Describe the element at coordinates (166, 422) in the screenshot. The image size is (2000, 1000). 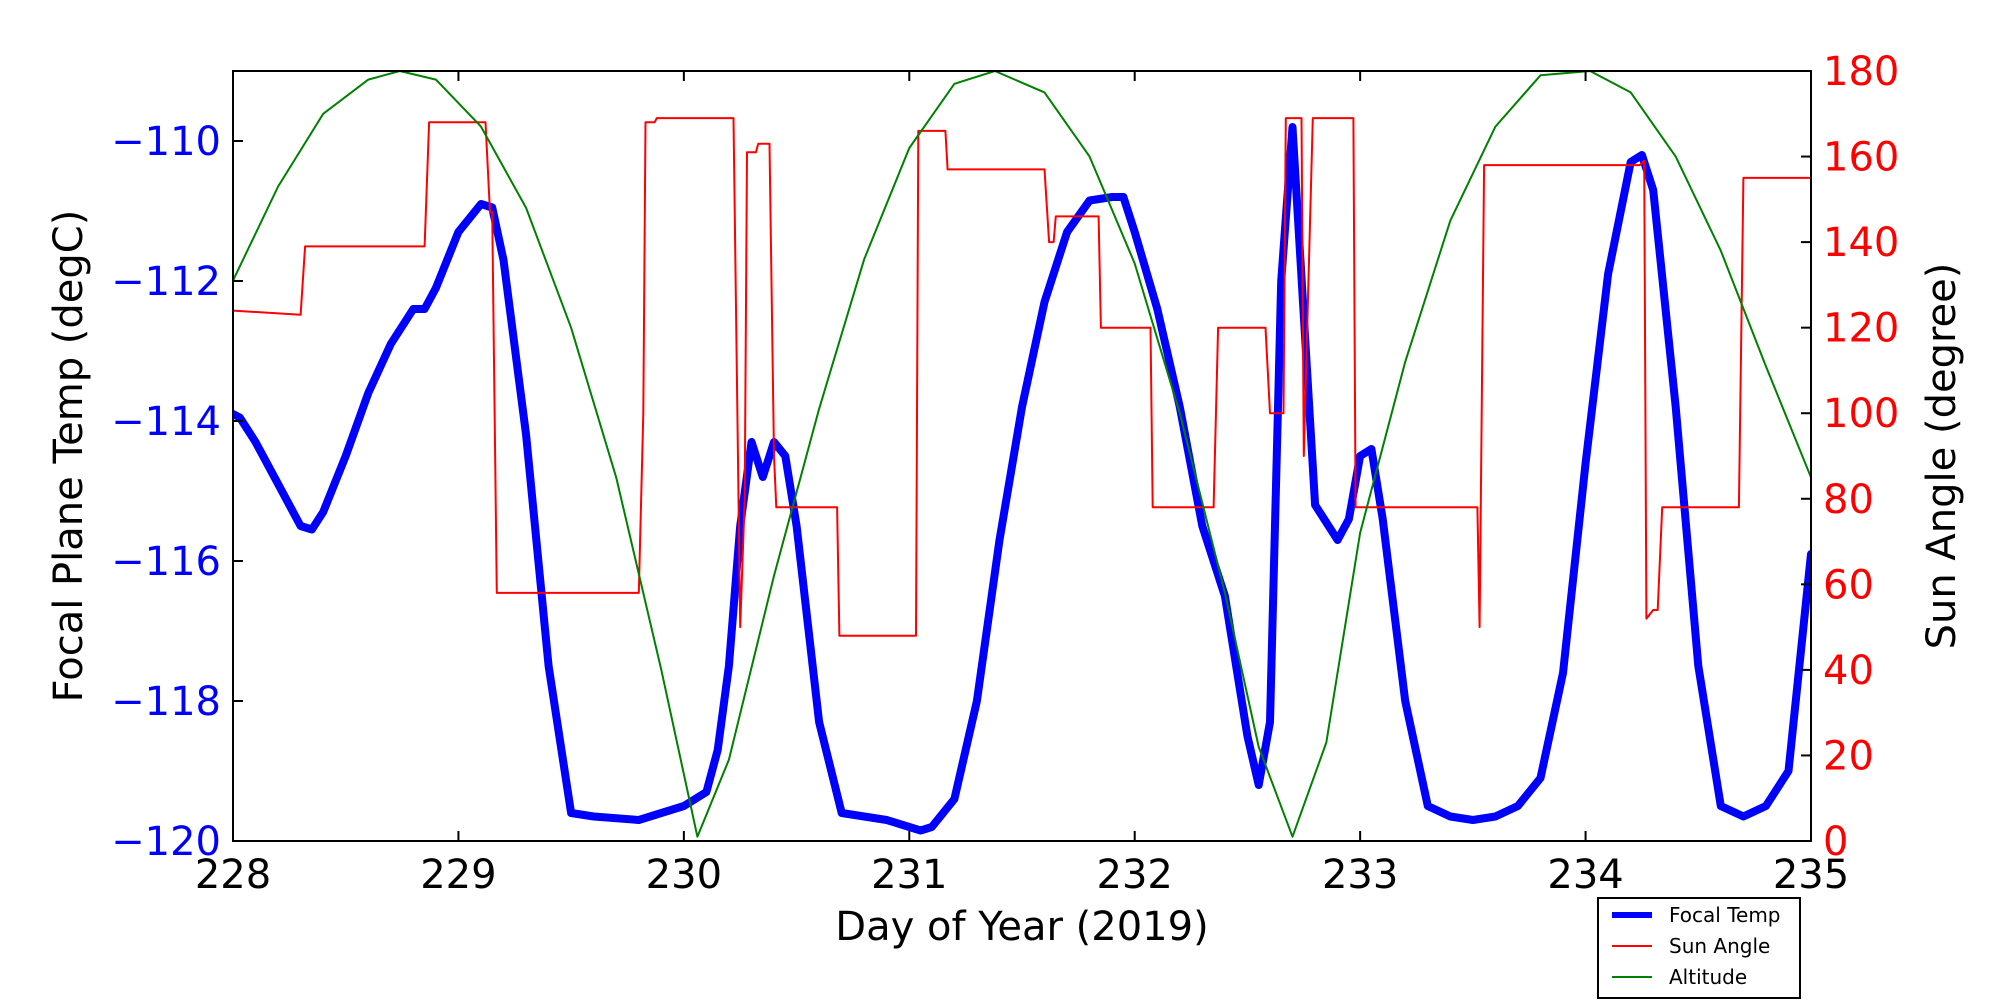
I see `y-left-tick-label: −114` at that location.